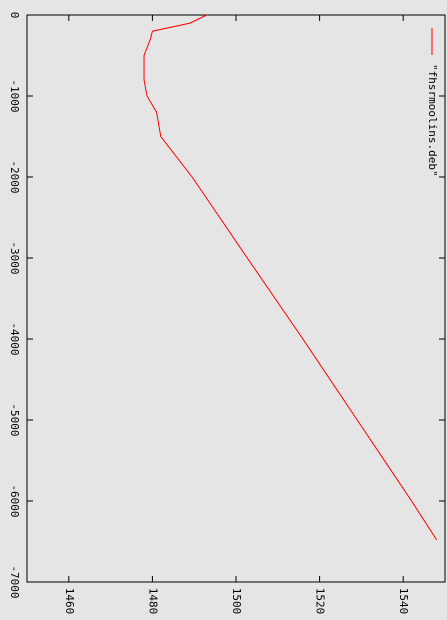 The image size is (447, 620). Describe the element at coordinates (14, 95) in the screenshot. I see `x-tick-label: -1000` at that location.